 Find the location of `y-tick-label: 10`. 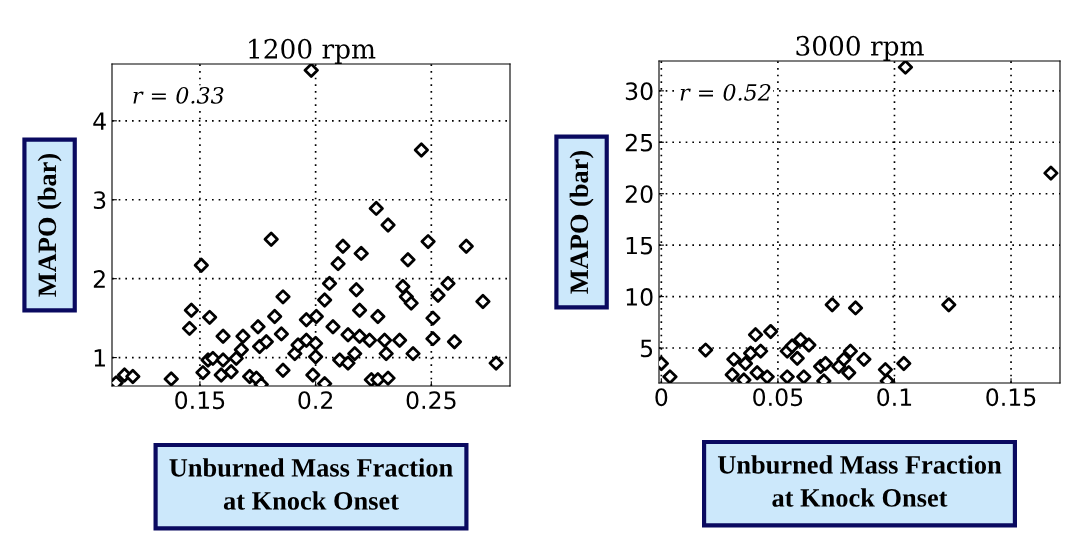

y-tick-label: 10 is located at coordinates (639, 297).